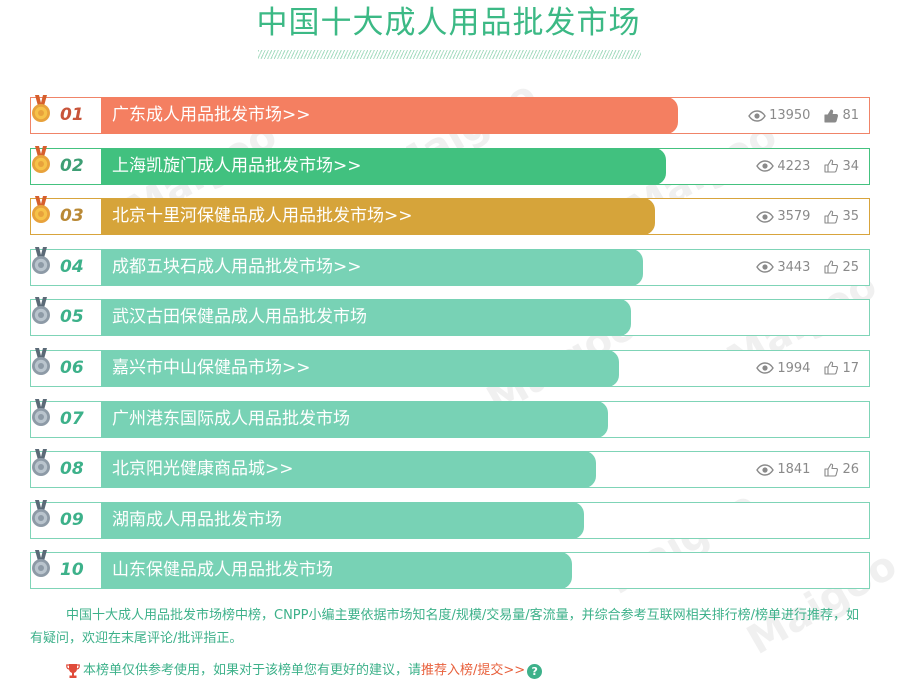  What do you see at coordinates (850, 267) in the screenshot?
I see `like-count: 25` at bounding box center [850, 267].